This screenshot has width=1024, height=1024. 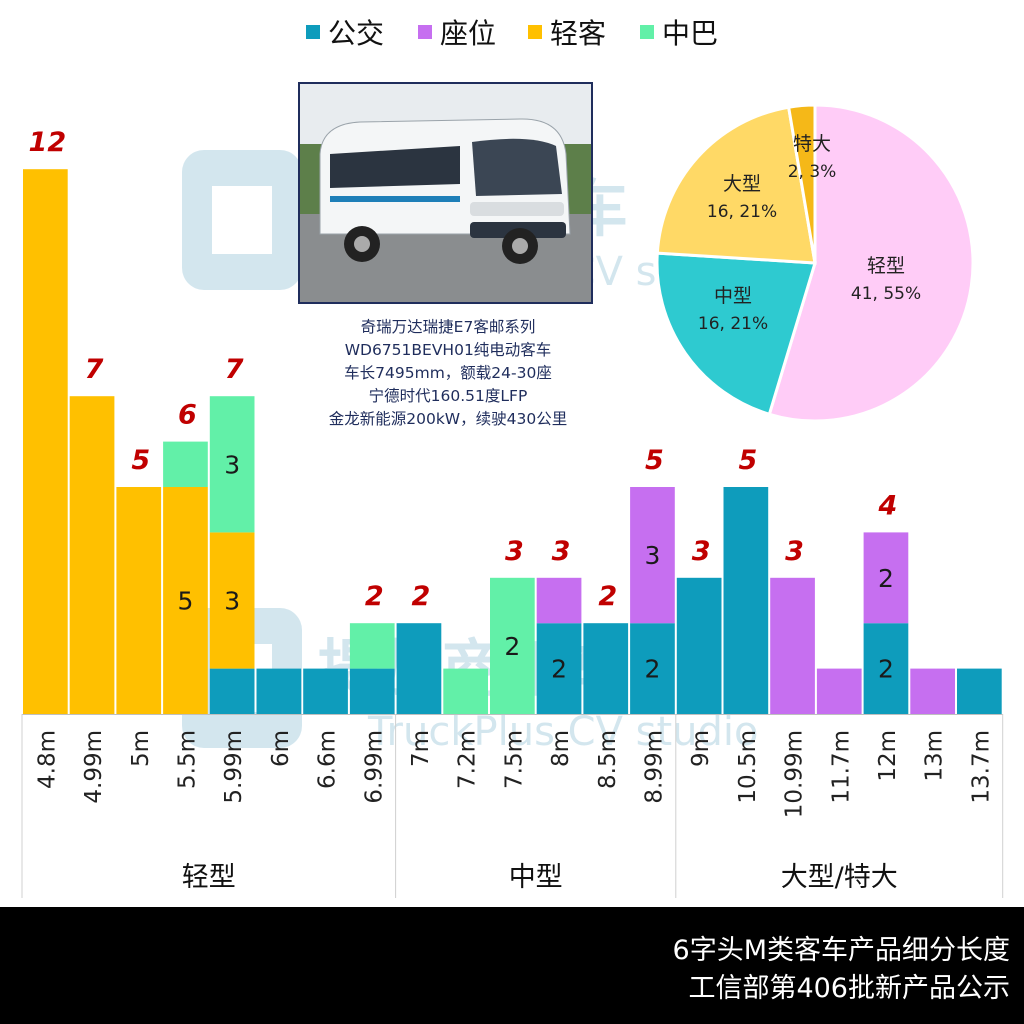 What do you see at coordinates (448, 396) in the screenshot?
I see `photo-caption-line: 宁德时代160.51度LFP` at bounding box center [448, 396].